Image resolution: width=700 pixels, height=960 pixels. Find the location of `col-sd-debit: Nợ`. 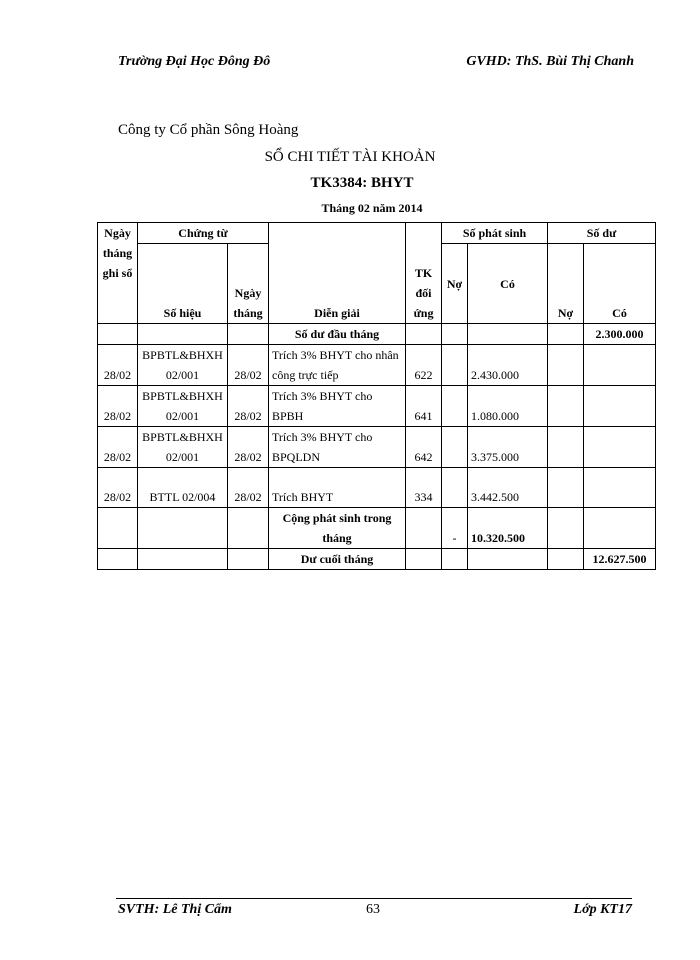

col-sd-debit: Nợ is located at coordinates (565, 283).